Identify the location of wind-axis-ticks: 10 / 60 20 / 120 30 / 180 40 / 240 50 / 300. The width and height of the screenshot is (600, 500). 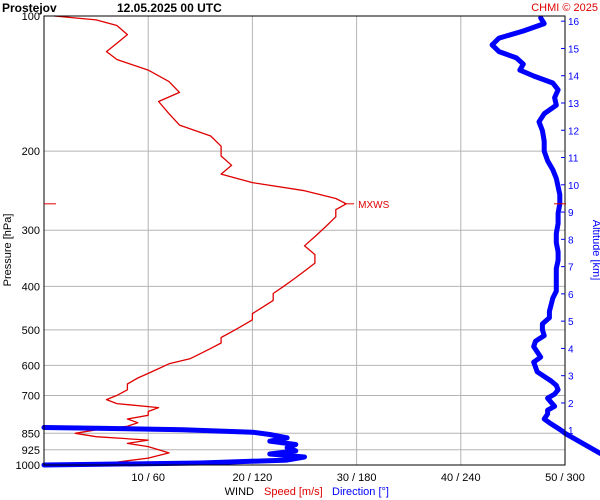
(358, 478).